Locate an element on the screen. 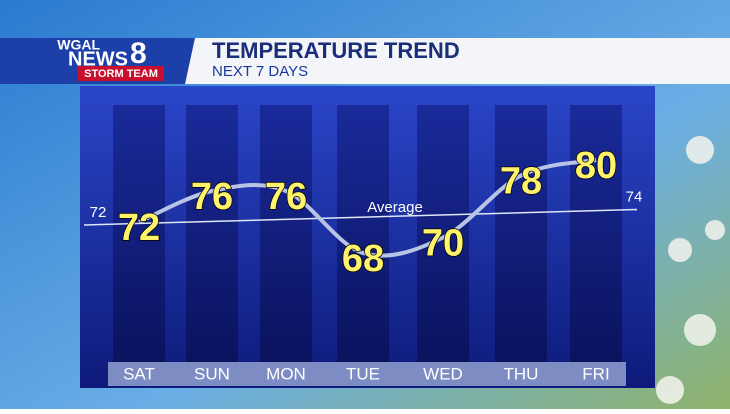 The height and width of the screenshot is (414, 730). value-label: 68 is located at coordinates (363, 259).